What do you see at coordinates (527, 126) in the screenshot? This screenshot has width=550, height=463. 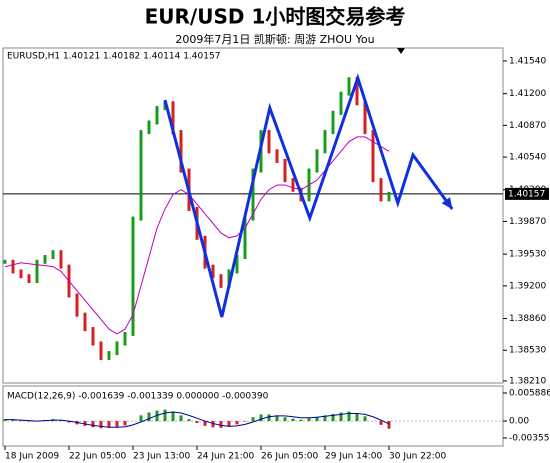 I see `y-tick-label: 1.40870` at bounding box center [527, 126].